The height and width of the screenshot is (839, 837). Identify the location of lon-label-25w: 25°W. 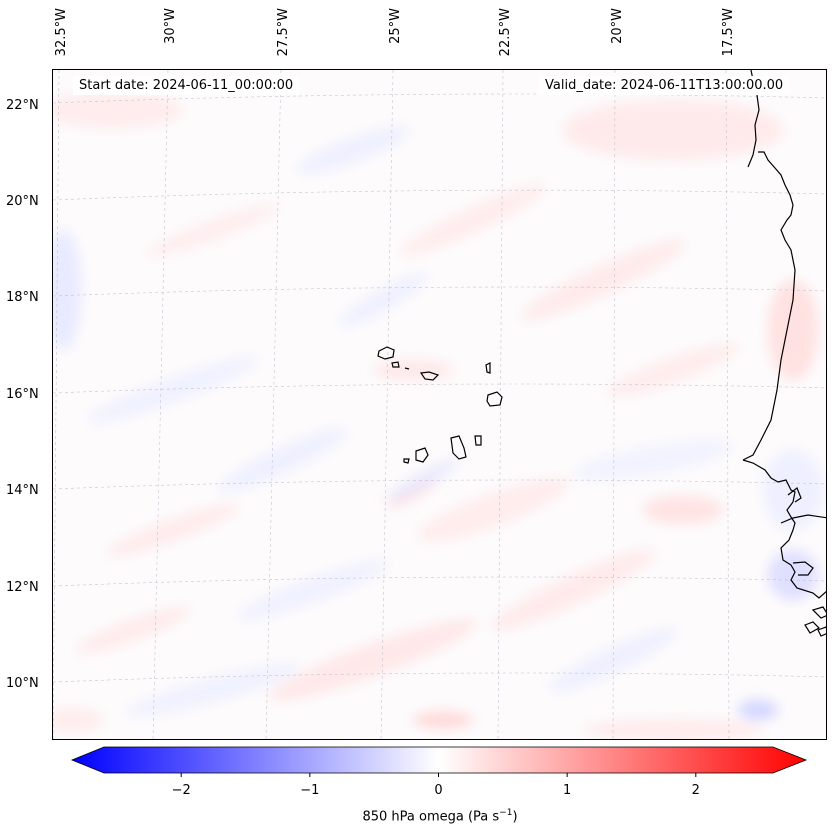
(395, 26).